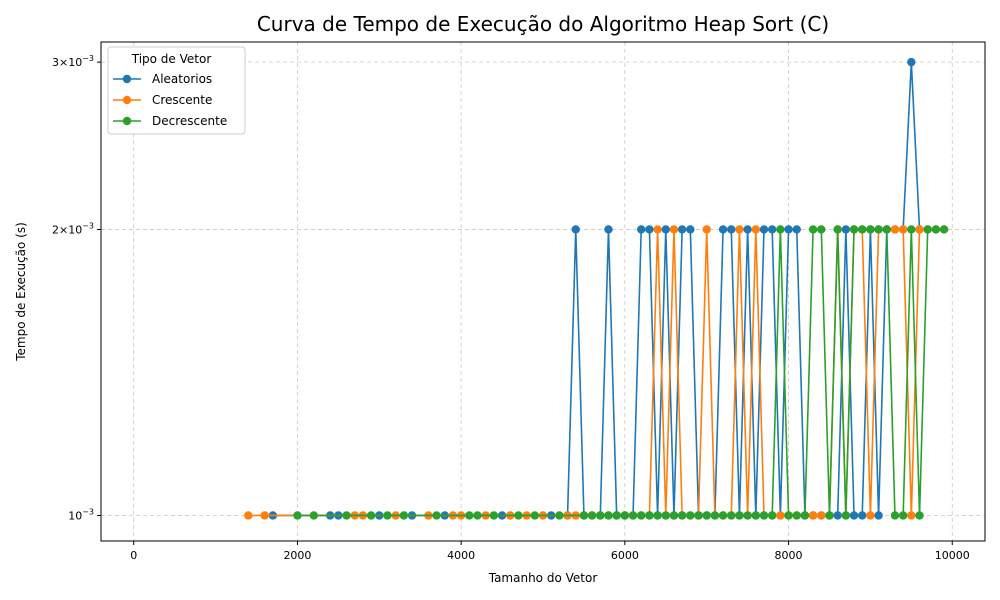 This screenshot has height=600, width=1000. I want to click on y-axis-label: Tempo de Execução (s), so click(21, 292).